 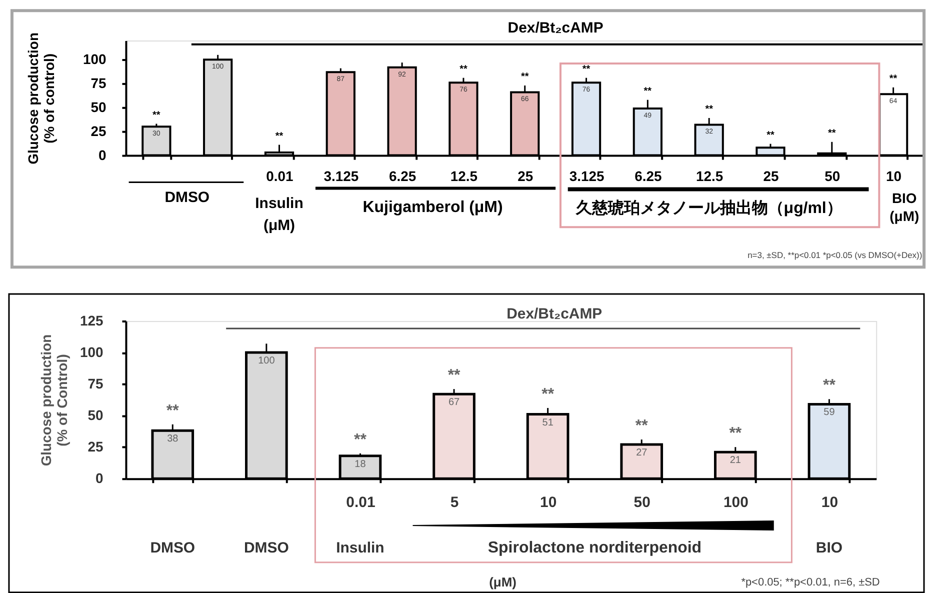 What do you see at coordinates (502, 582) in the screenshot?
I see `text: (μM)` at bounding box center [502, 582].